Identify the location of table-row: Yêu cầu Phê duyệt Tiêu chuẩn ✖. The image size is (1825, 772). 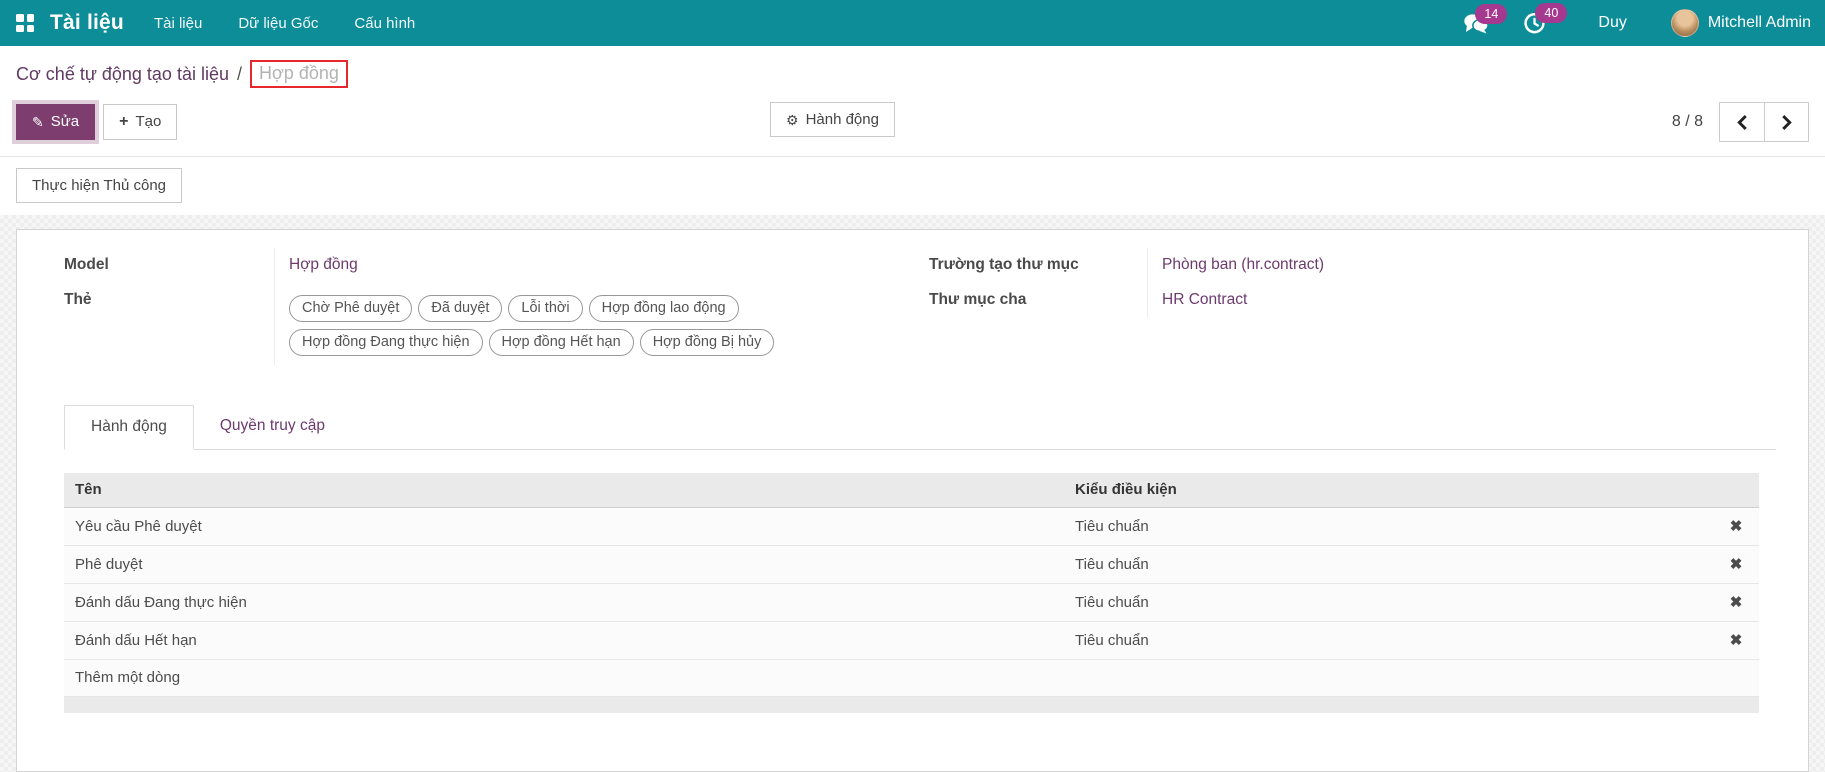
(911, 527).